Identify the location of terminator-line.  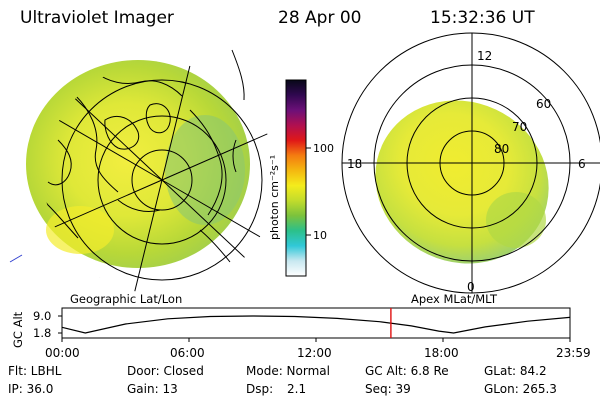
(16, 258).